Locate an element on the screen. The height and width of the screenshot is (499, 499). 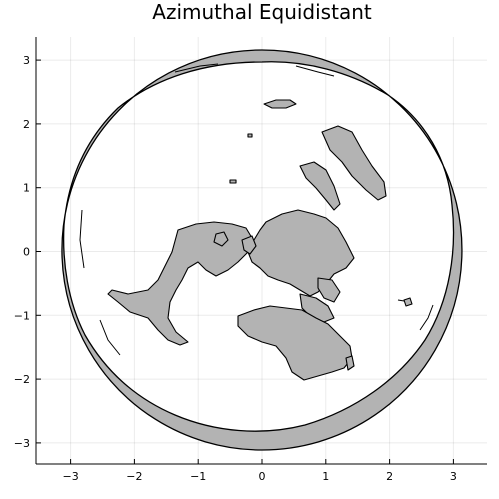
y-tick-label: 1 is located at coordinates (26, 188).